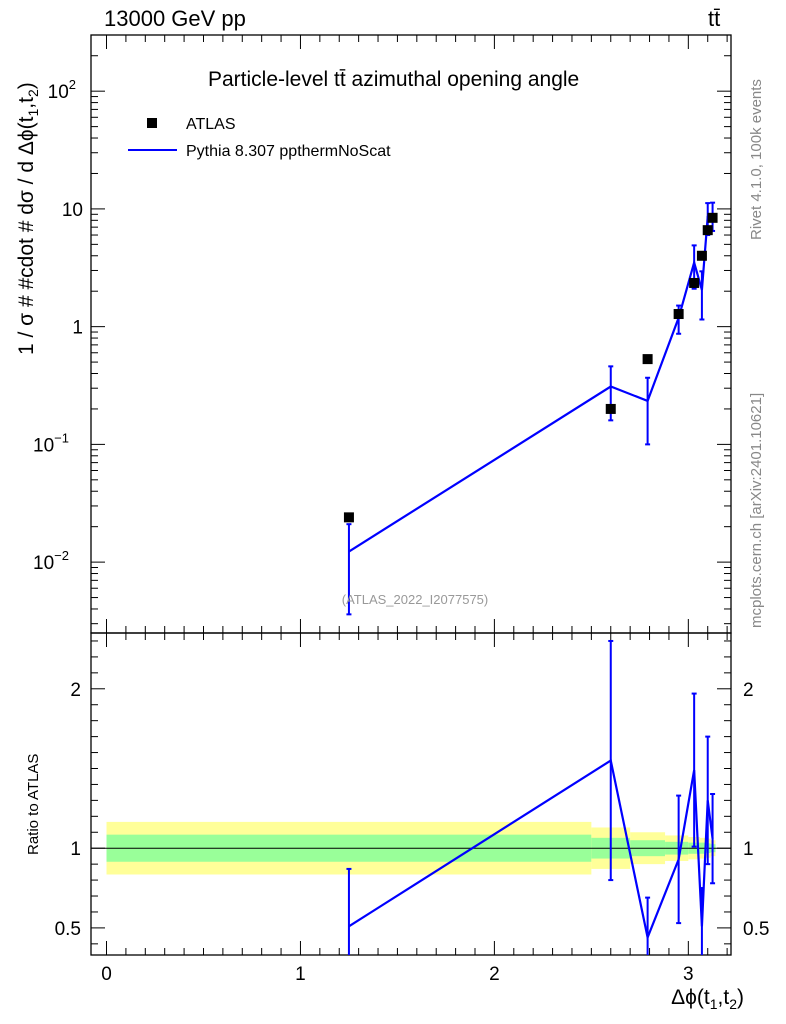 The height and width of the screenshot is (1024, 786). I want to click on ratio-ytick-label-left-0: 0.5, so click(68, 929).